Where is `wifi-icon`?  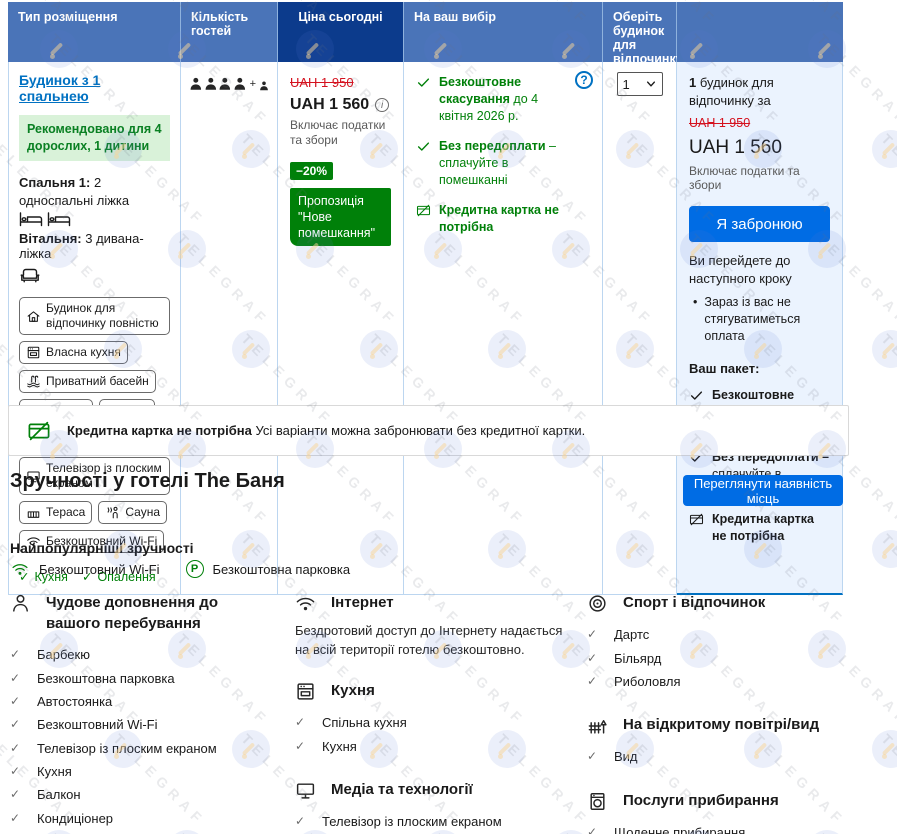
wifi-icon is located at coordinates (305, 603).